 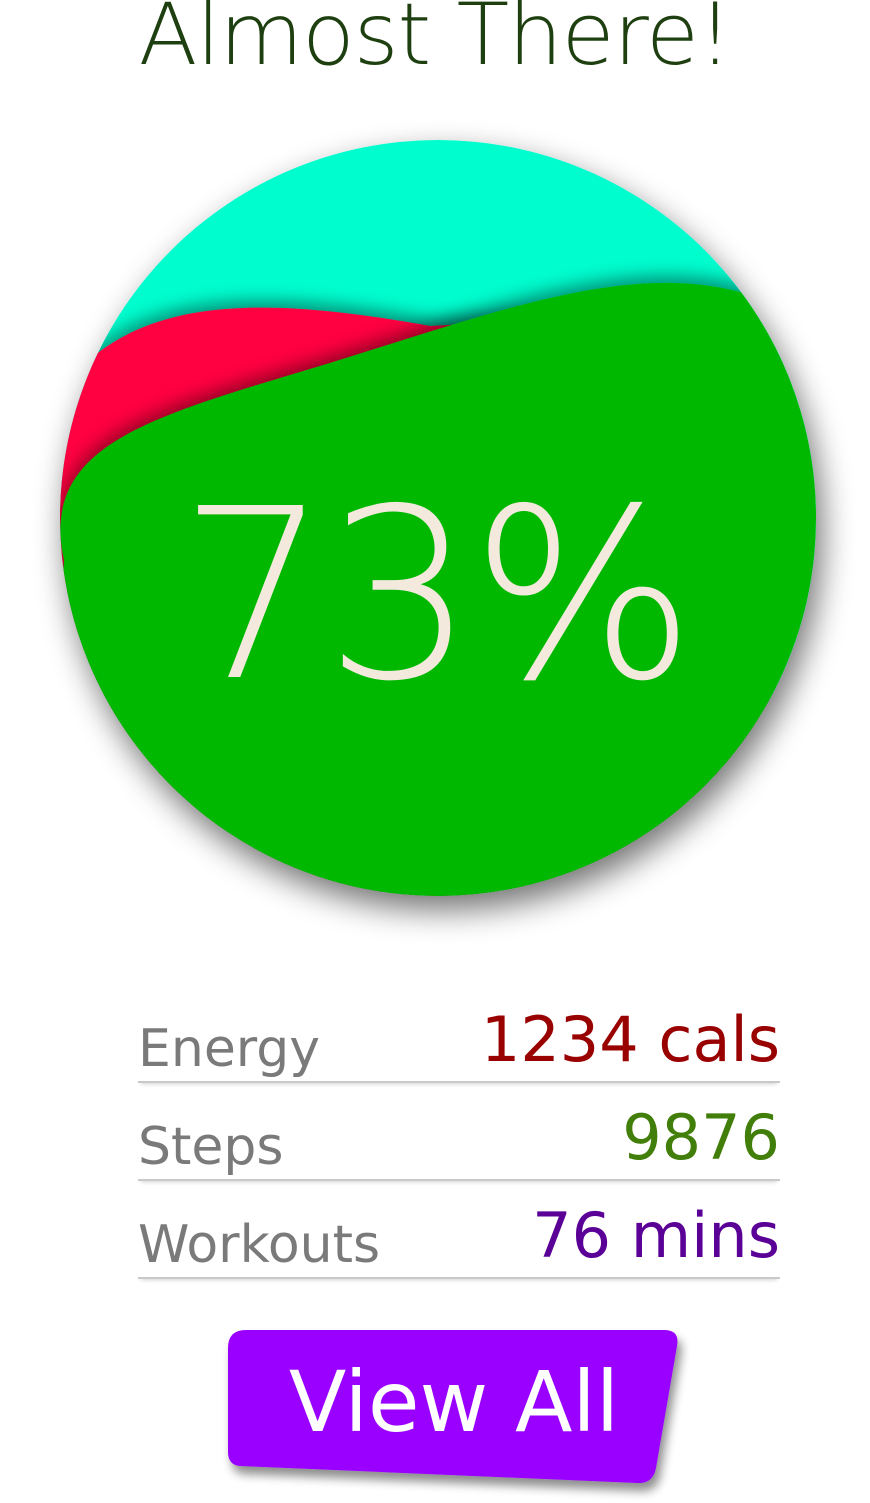 I want to click on stat-value: 76 mins, so click(x=656, y=1235).